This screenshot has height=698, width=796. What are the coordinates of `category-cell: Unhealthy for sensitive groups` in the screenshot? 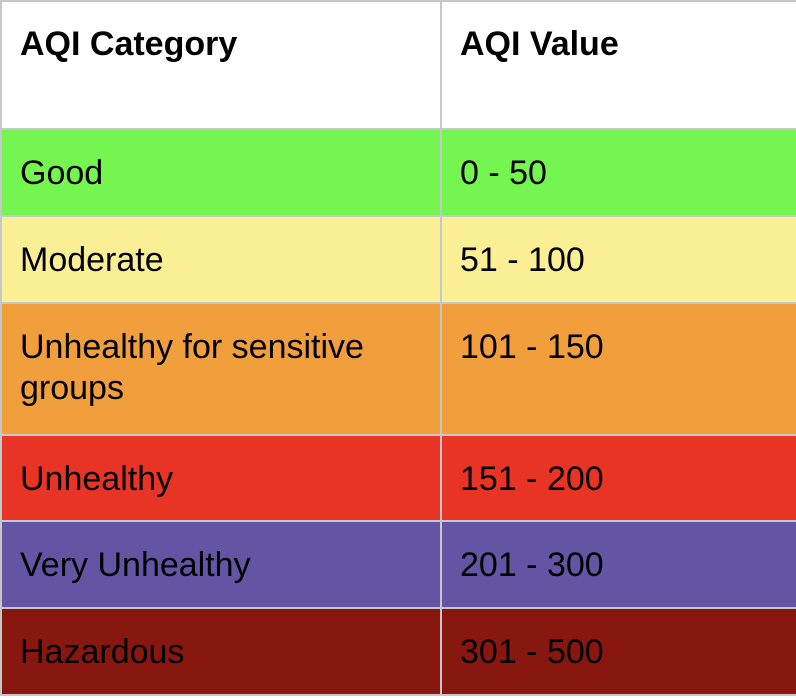 It's located at (221, 369).